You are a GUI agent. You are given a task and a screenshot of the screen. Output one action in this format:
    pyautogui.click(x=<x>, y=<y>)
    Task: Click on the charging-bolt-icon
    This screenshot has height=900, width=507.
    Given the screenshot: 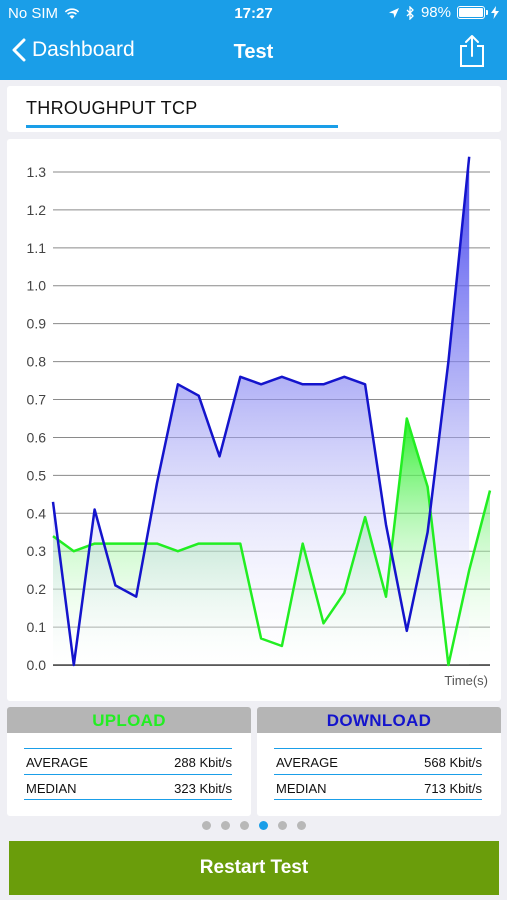 What is the action you would take?
    pyautogui.click(x=495, y=12)
    